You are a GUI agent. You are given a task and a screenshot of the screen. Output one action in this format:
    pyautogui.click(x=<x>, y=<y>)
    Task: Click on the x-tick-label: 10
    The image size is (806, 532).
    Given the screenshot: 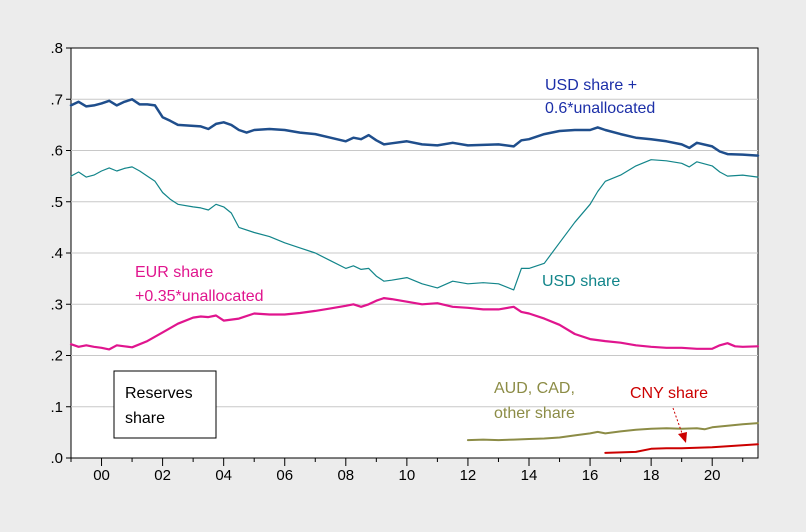 What is the action you would take?
    pyautogui.click(x=407, y=475)
    